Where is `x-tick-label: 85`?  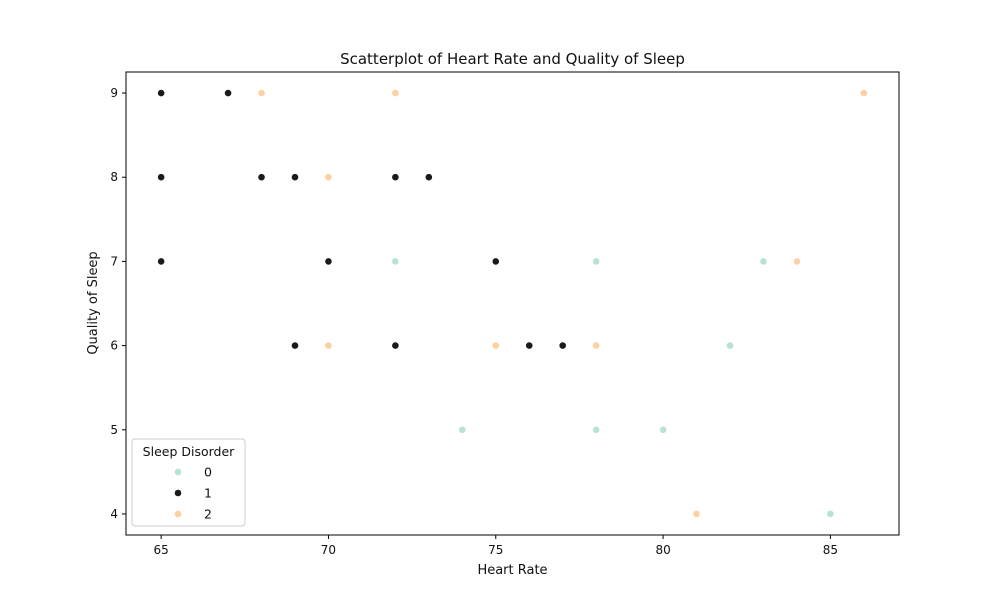 x-tick-label: 85 is located at coordinates (830, 550).